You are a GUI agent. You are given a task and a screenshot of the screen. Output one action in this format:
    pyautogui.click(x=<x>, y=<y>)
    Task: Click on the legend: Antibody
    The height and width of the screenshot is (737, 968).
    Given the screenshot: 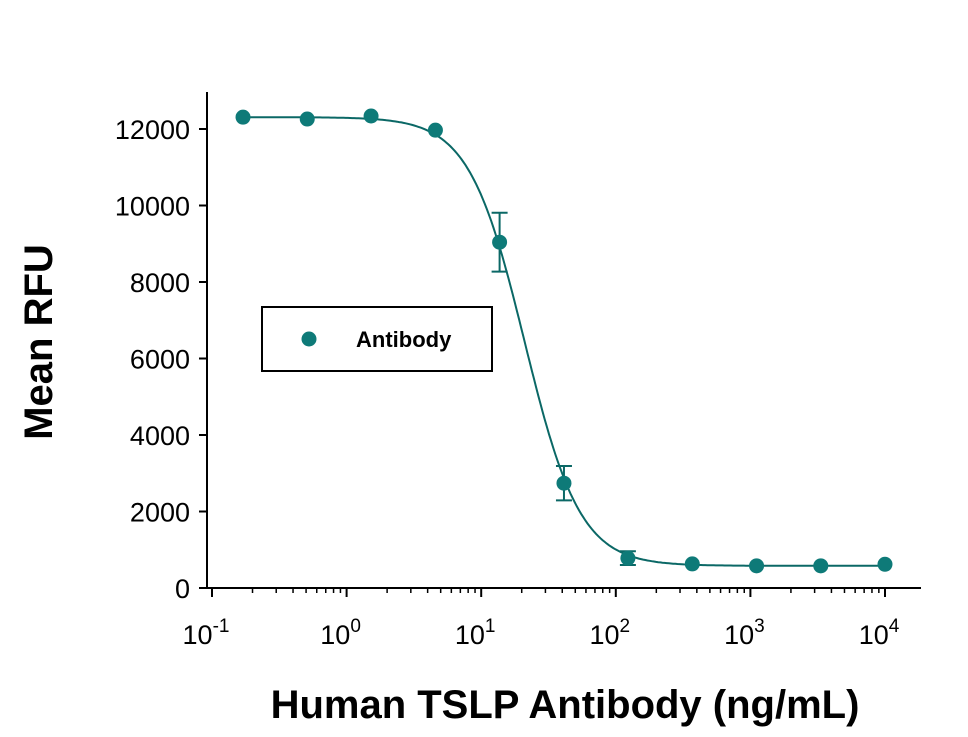 What is the action you would take?
    pyautogui.click(x=377, y=339)
    